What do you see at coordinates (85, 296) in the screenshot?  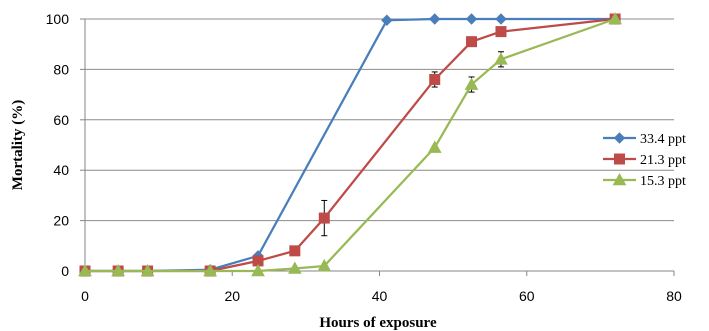 I see `x-tick-label-0: 0` at bounding box center [85, 296].